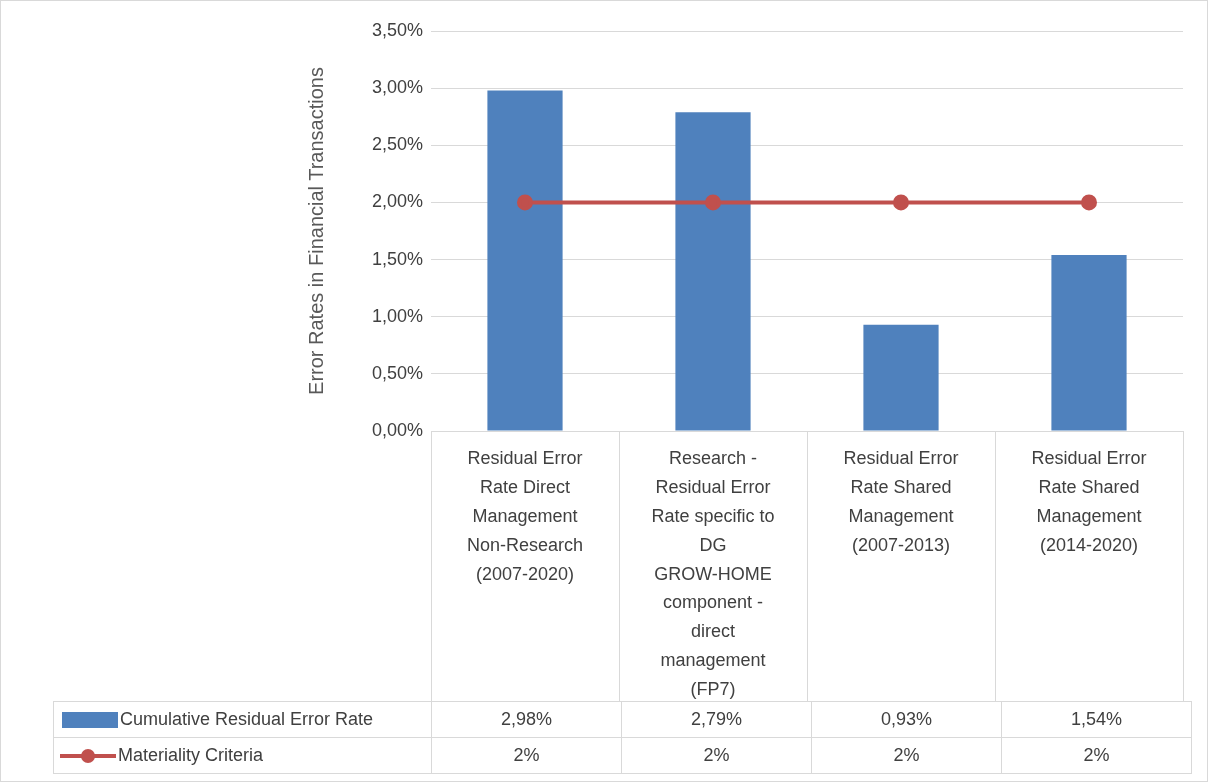 Image resolution: width=1208 pixels, height=782 pixels. I want to click on y-tick-label: 3,50%, so click(397, 29).